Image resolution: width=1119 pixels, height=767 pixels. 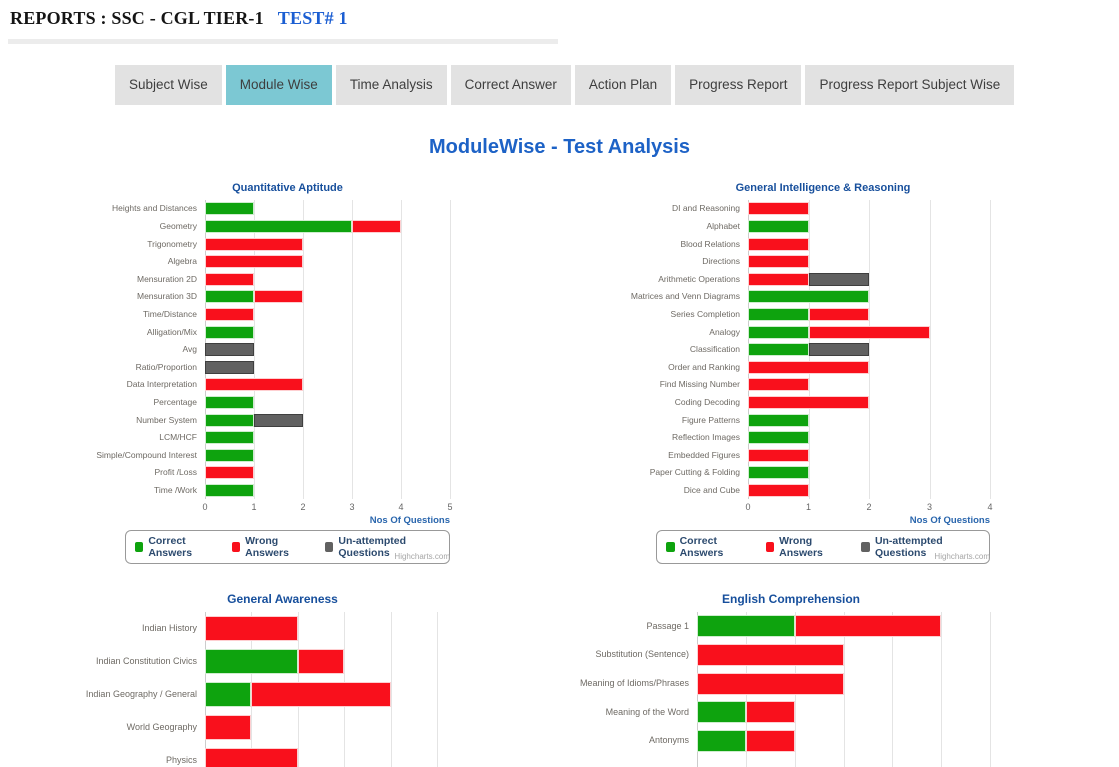 What do you see at coordinates (154, 208) in the screenshot?
I see `category-label: Heights and Distances` at bounding box center [154, 208].